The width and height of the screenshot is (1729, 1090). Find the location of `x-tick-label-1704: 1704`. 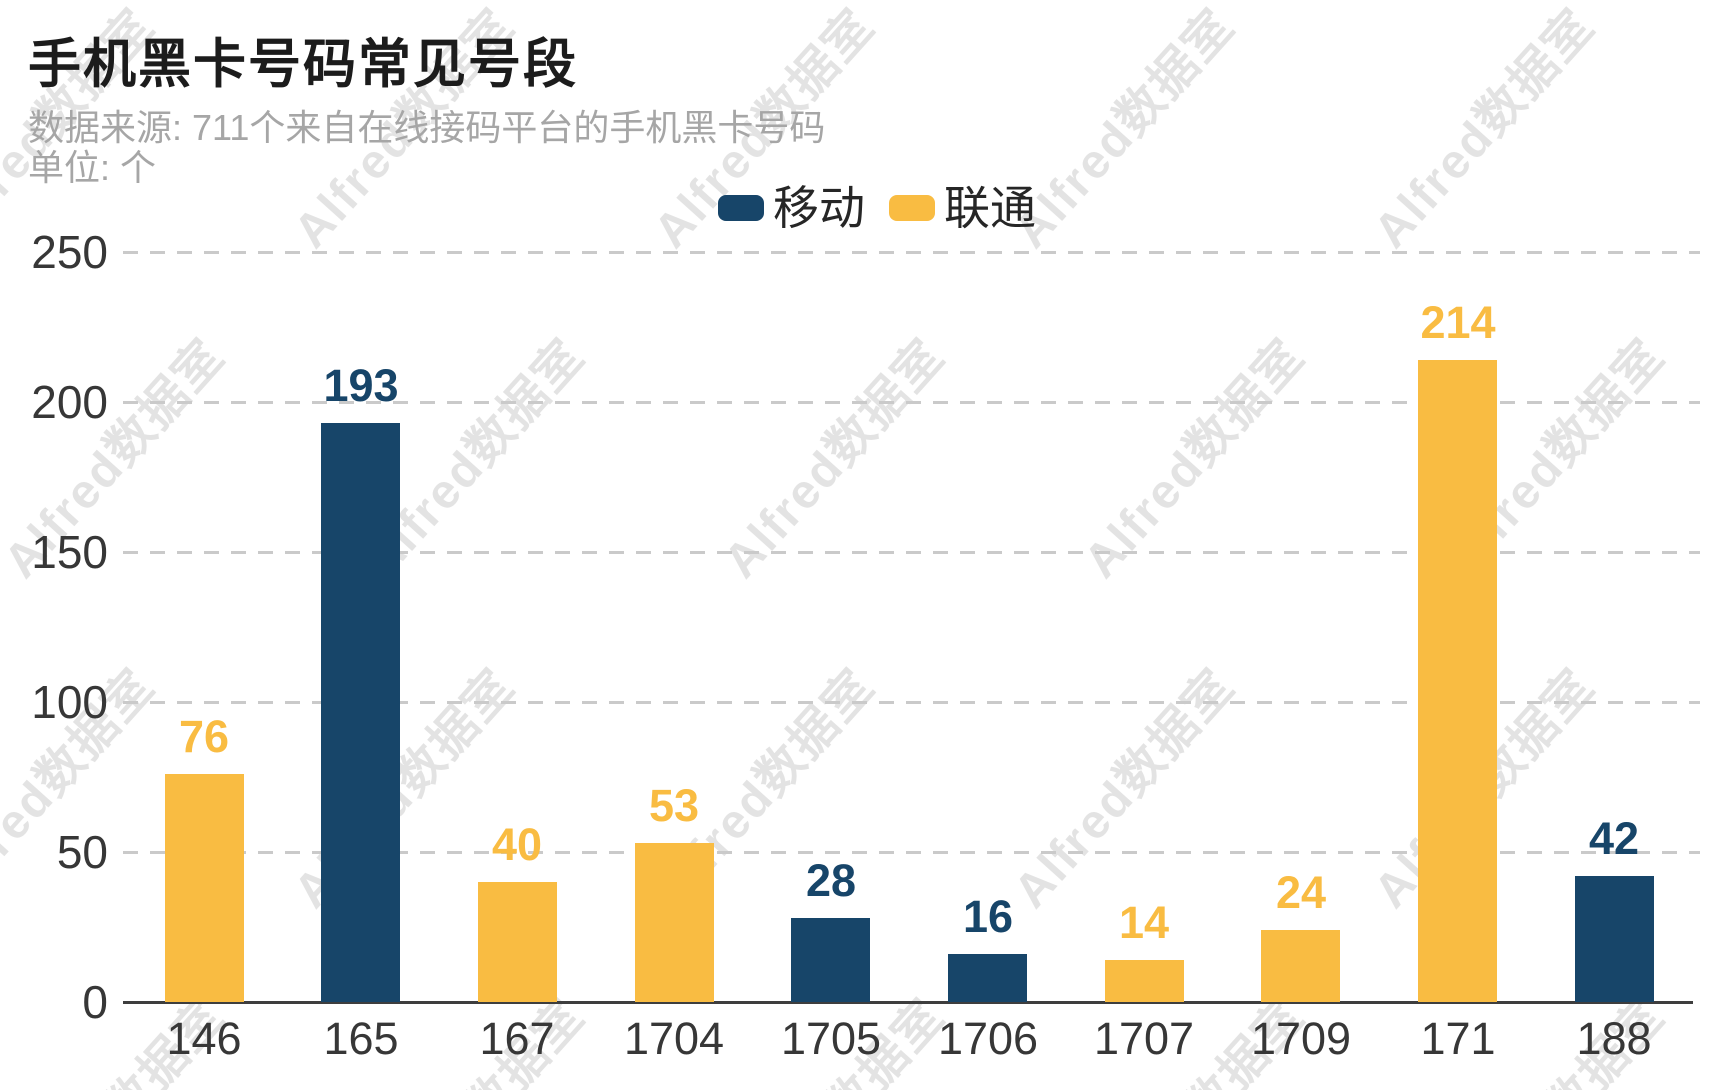

x-tick-label-1704: 1704 is located at coordinates (674, 1038).